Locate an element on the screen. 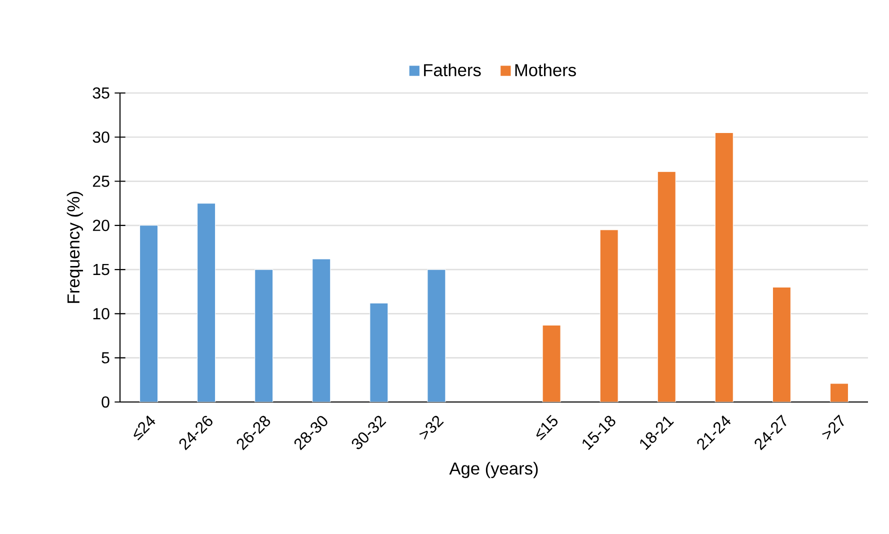  y-tick-label: 0 is located at coordinates (106, 402).